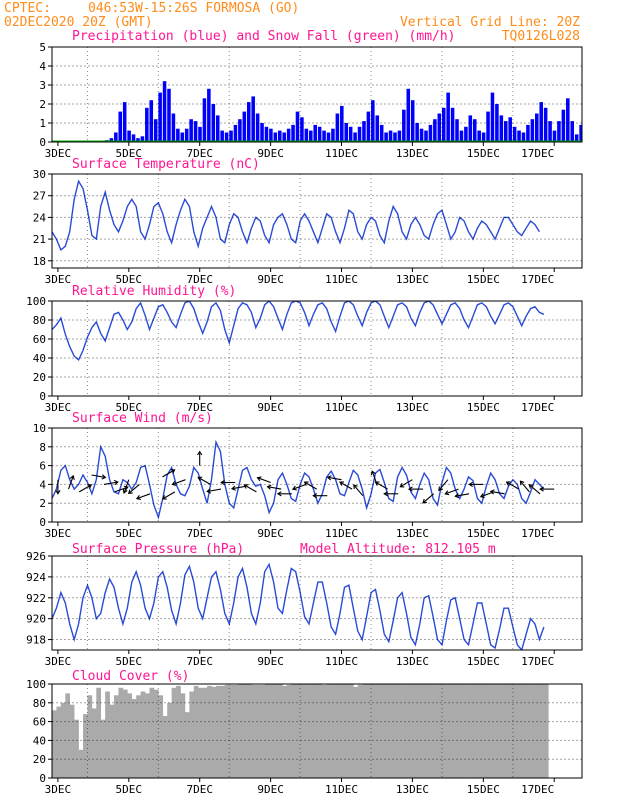  I want to click on x-tick-label: 13DEC, so click(412, 789).